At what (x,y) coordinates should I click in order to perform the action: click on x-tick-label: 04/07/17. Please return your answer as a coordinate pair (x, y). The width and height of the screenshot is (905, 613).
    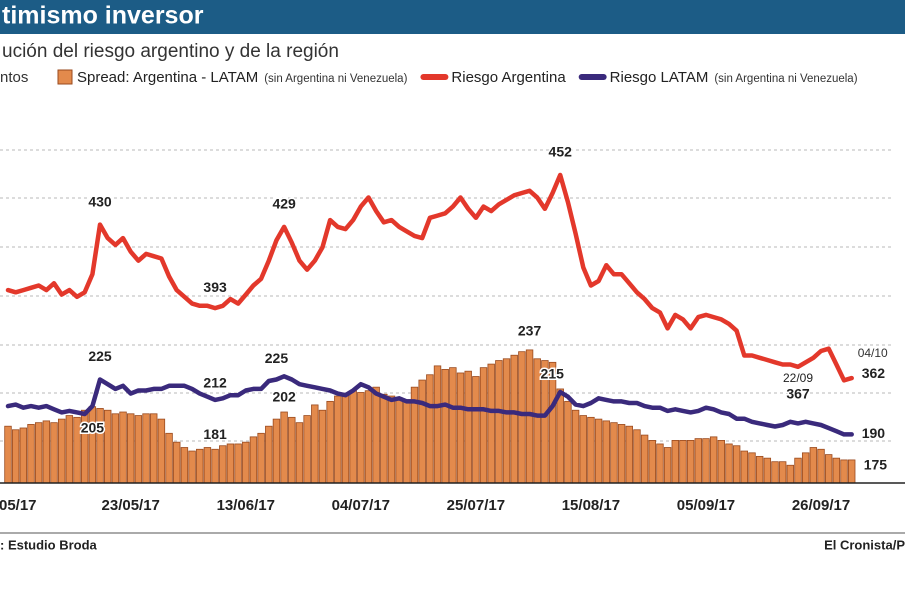
    Looking at the image, I should click on (361, 505).